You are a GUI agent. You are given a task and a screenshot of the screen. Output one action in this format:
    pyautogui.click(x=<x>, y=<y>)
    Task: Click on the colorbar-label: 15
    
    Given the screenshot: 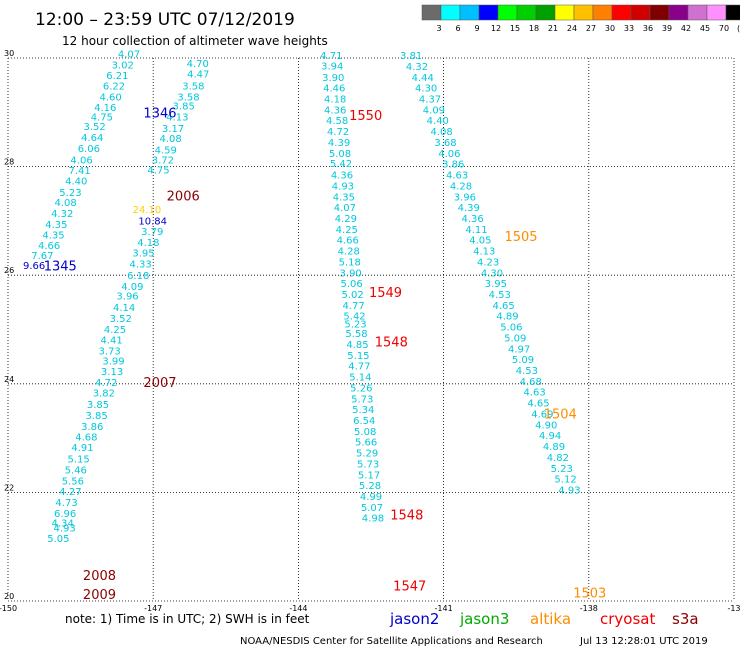 What is the action you would take?
    pyautogui.click(x=515, y=28)
    